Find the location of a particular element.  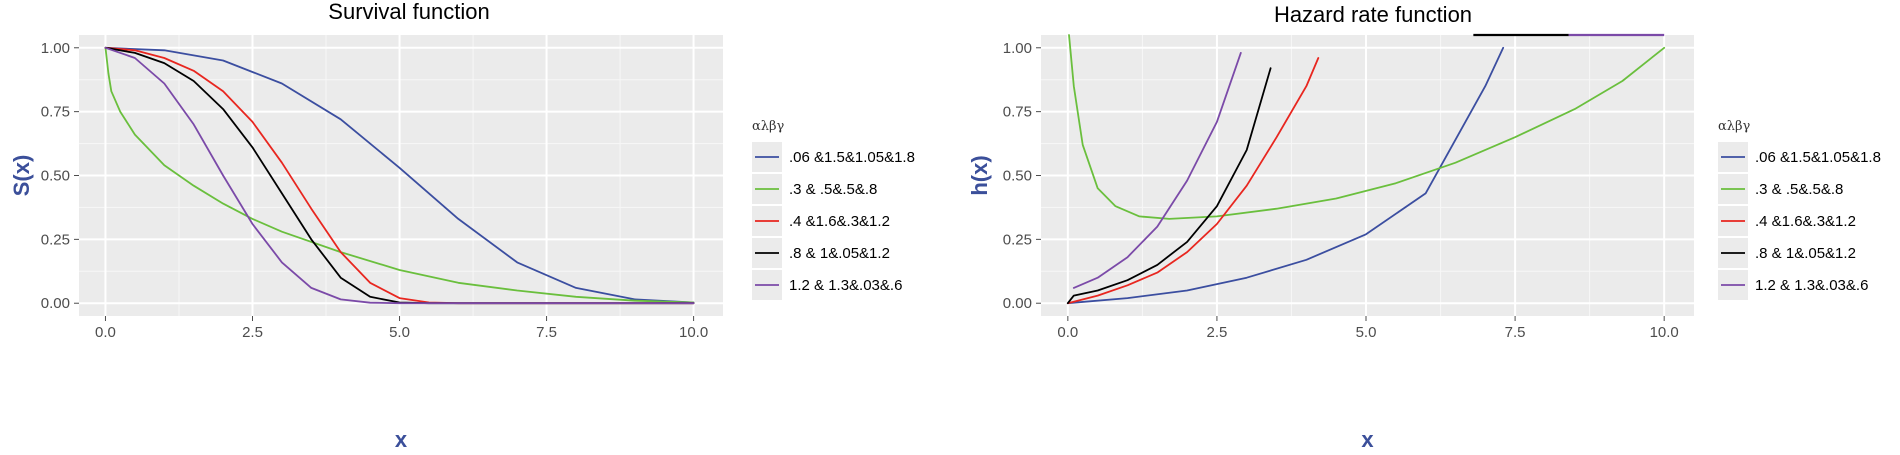

y-axis-label: S(x) is located at coordinates (21, 176).